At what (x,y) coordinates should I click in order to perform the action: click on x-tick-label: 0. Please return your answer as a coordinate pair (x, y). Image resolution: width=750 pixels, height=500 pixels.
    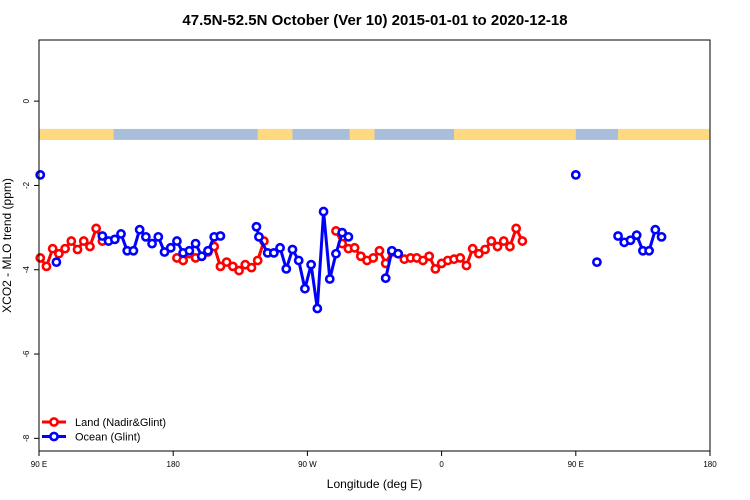
    Looking at the image, I should click on (441, 464).